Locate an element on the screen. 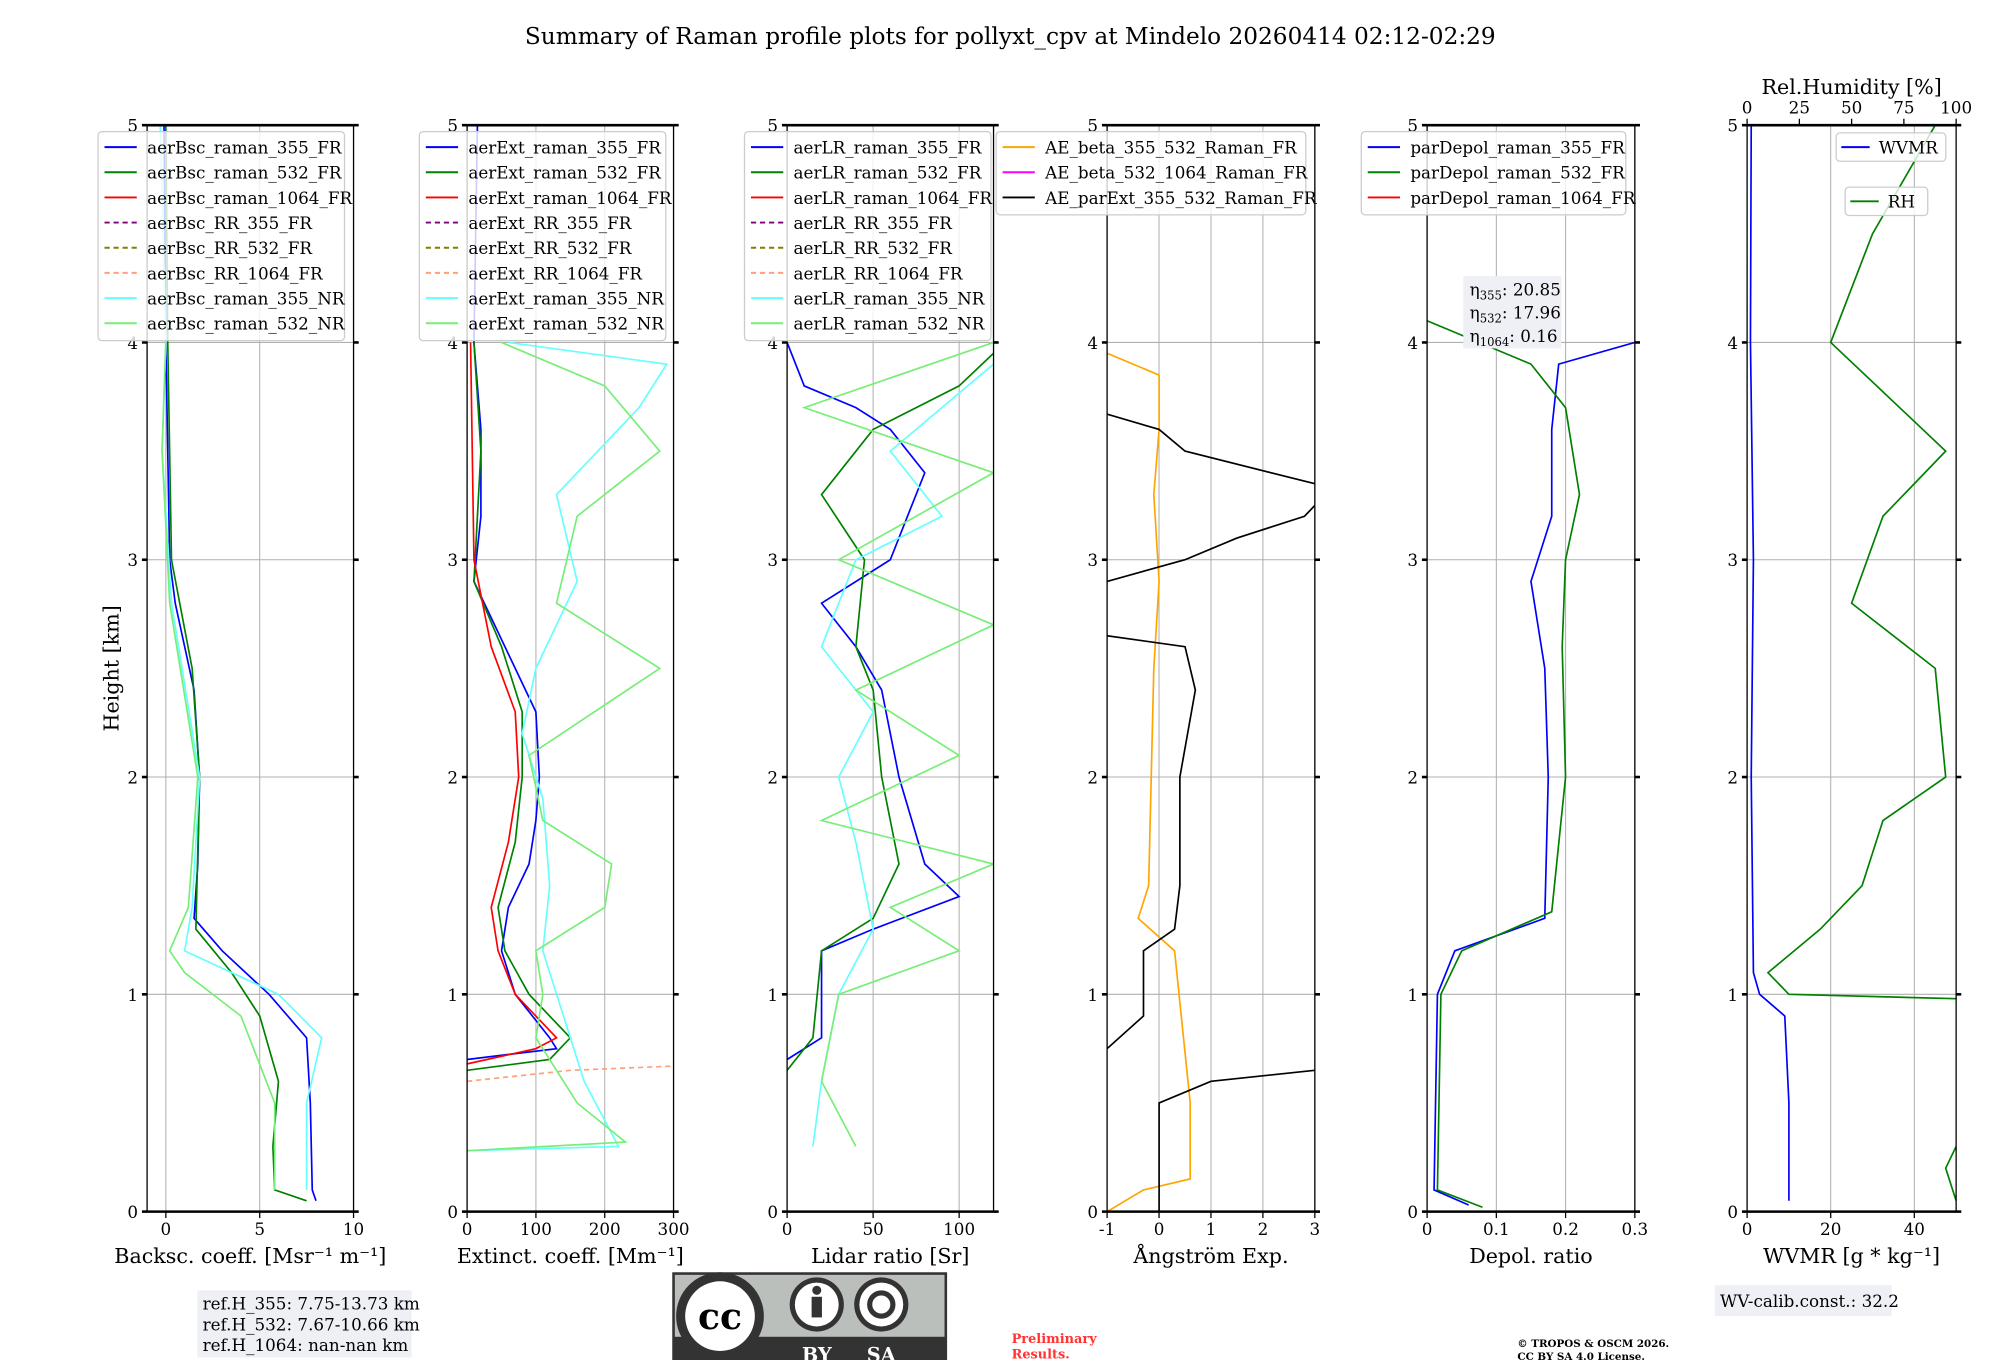  legend-entry: aerLR_RR_1064_FR is located at coordinates (879, 273).